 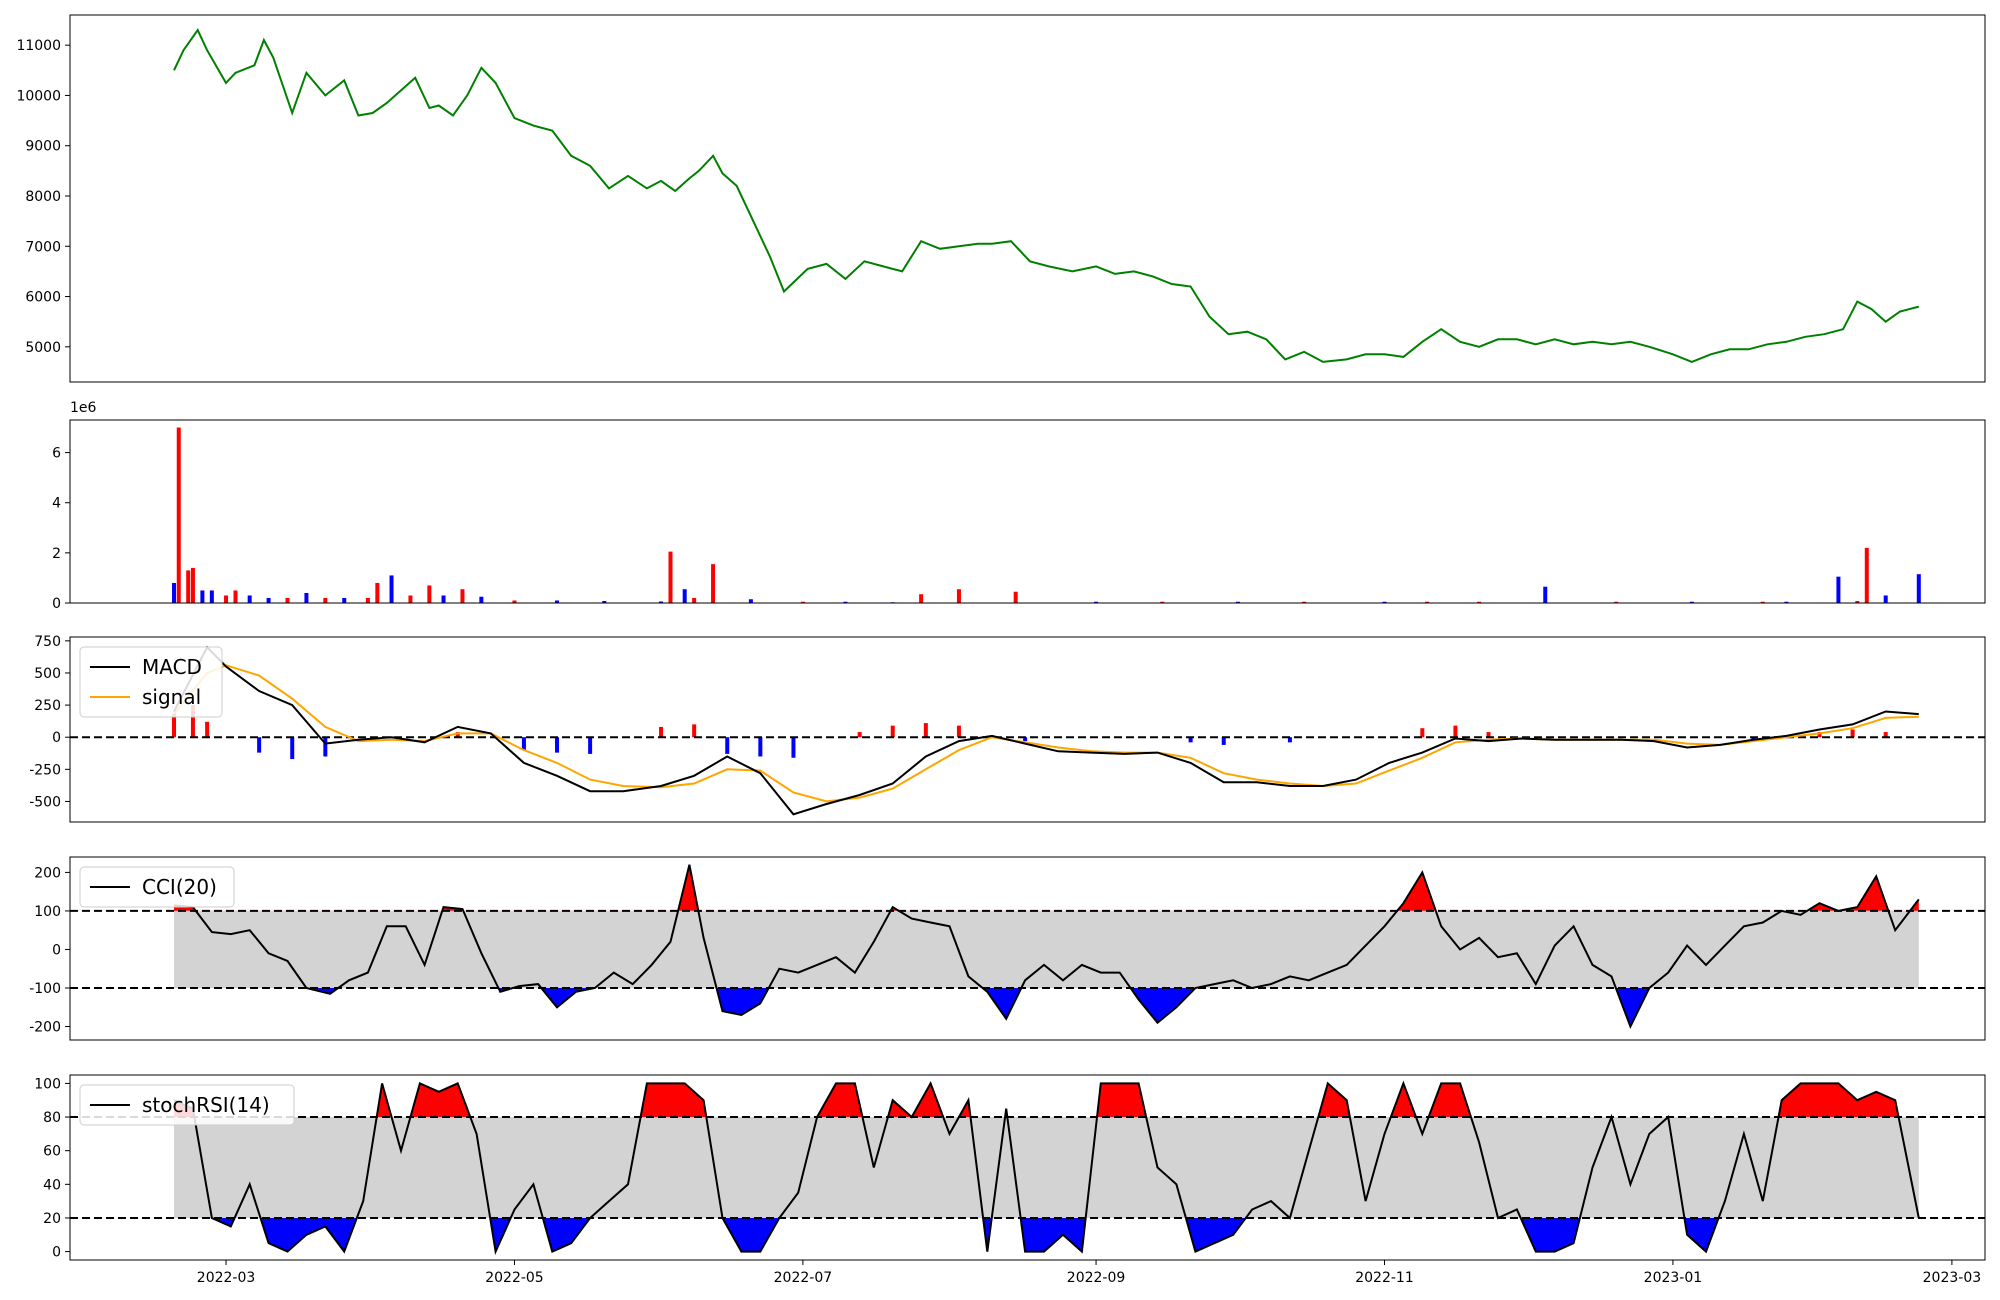 I want to click on y-tick-label: -500, so click(x=45, y=802).